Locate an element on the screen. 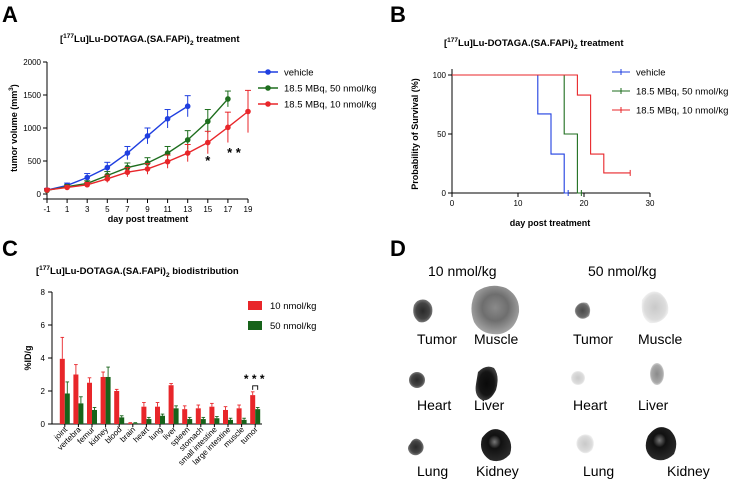  a-legend-label: 18.5 MBq, 50 nmol/kg is located at coordinates (330, 89).